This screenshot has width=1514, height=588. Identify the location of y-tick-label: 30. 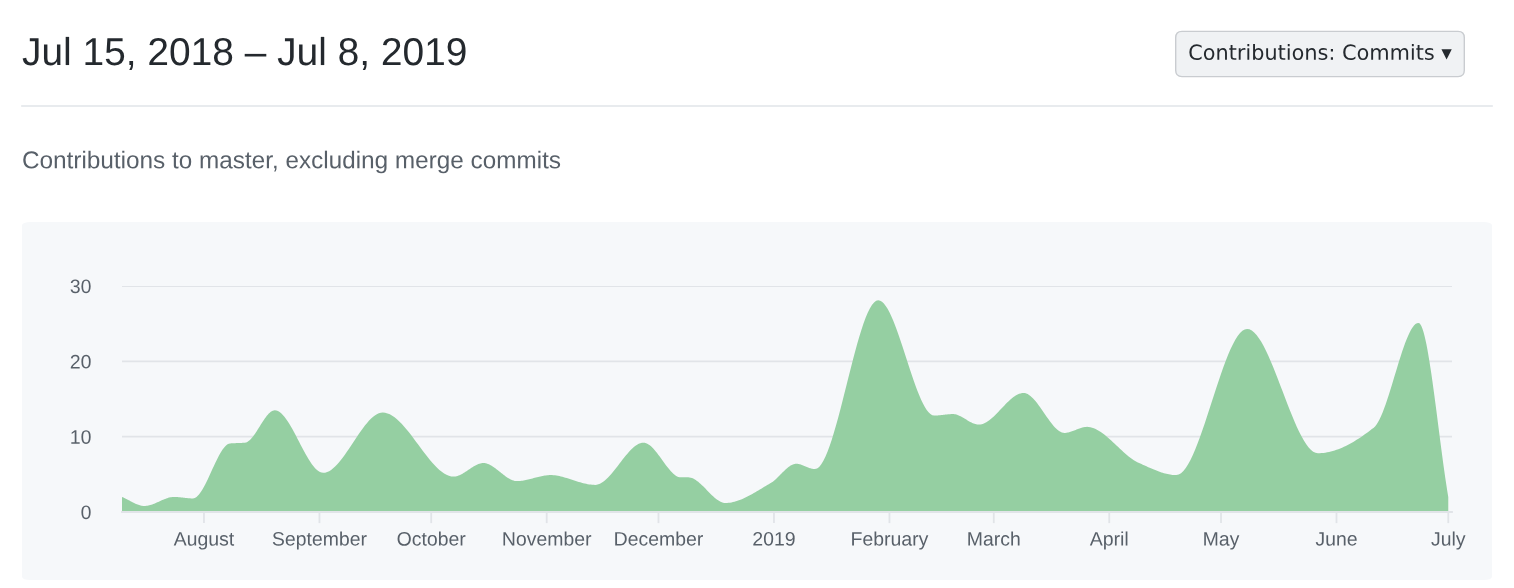
(80, 286).